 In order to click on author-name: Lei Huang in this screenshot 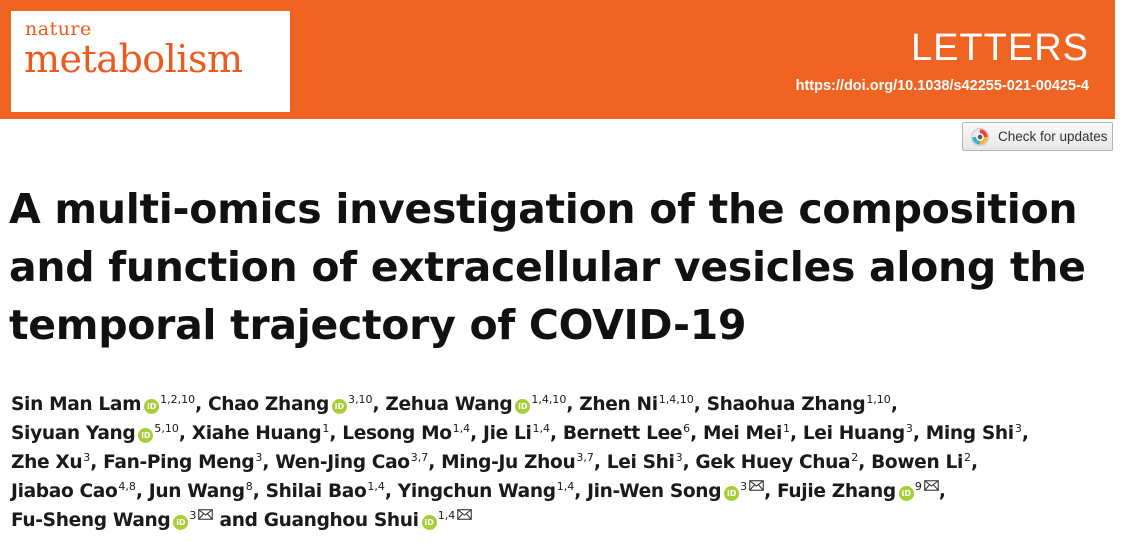, I will do `click(853, 433)`.